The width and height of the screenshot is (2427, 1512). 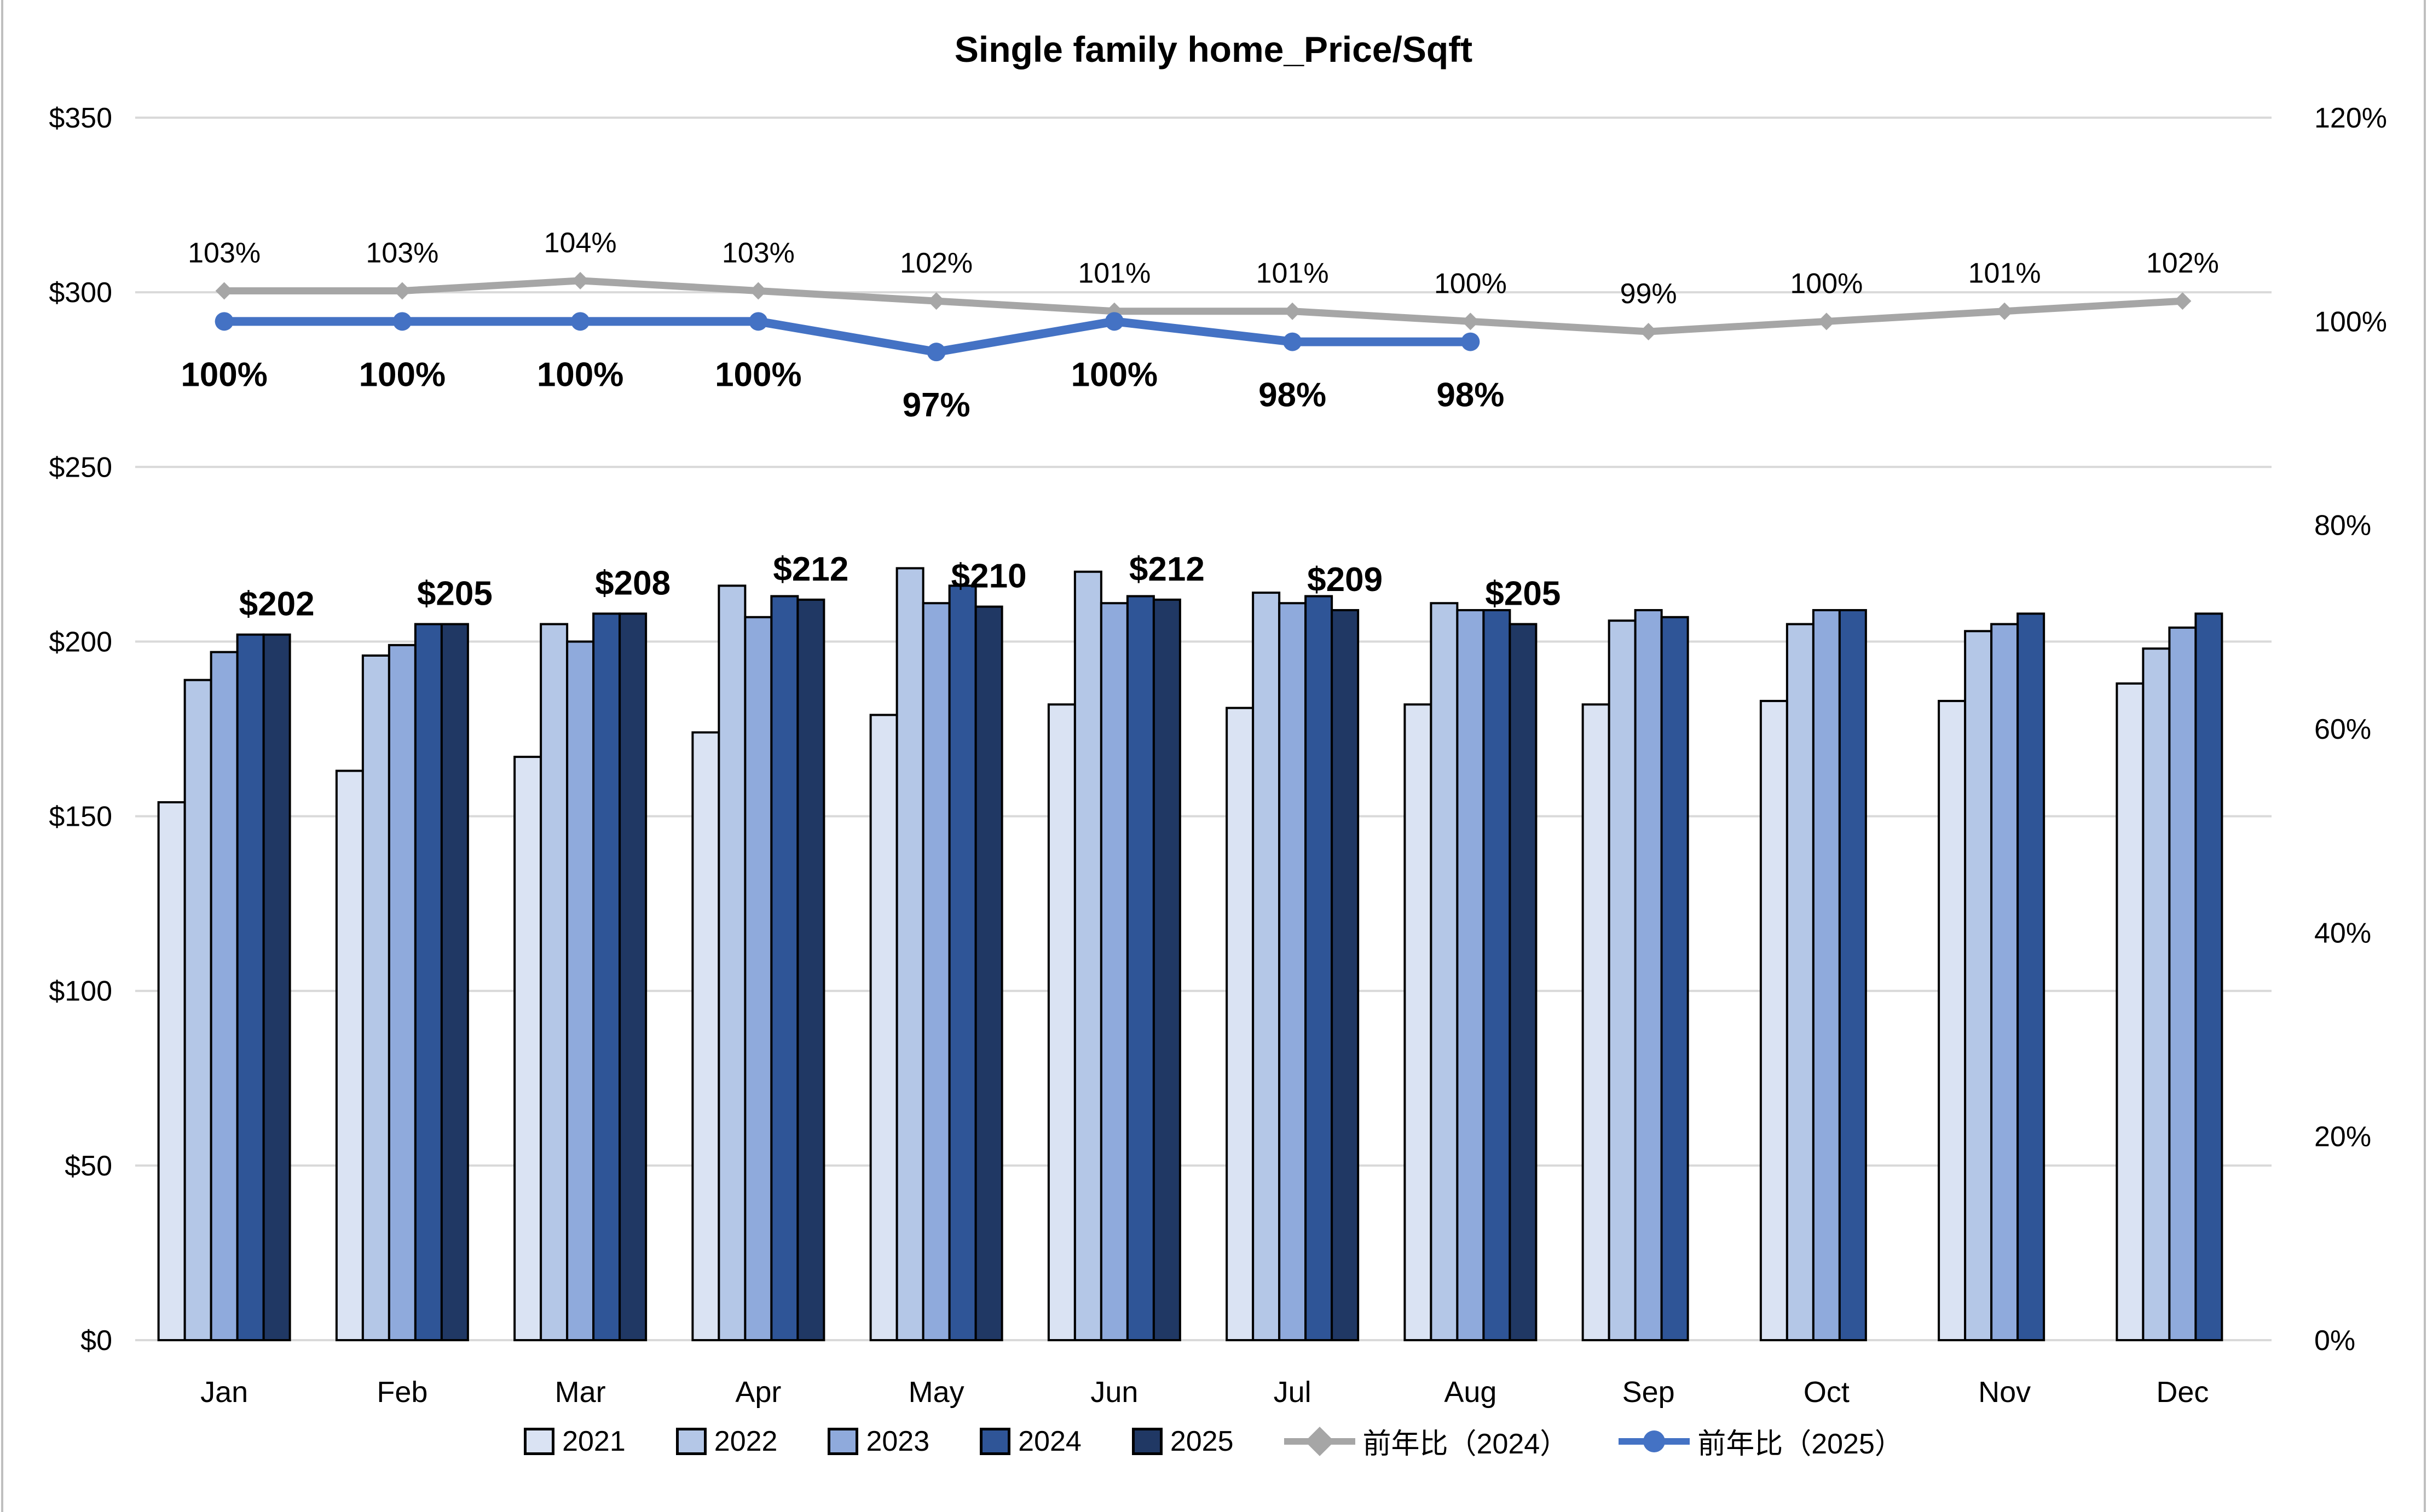 What do you see at coordinates (1166, 969) in the screenshot?
I see `bar-2025-Jun` at bounding box center [1166, 969].